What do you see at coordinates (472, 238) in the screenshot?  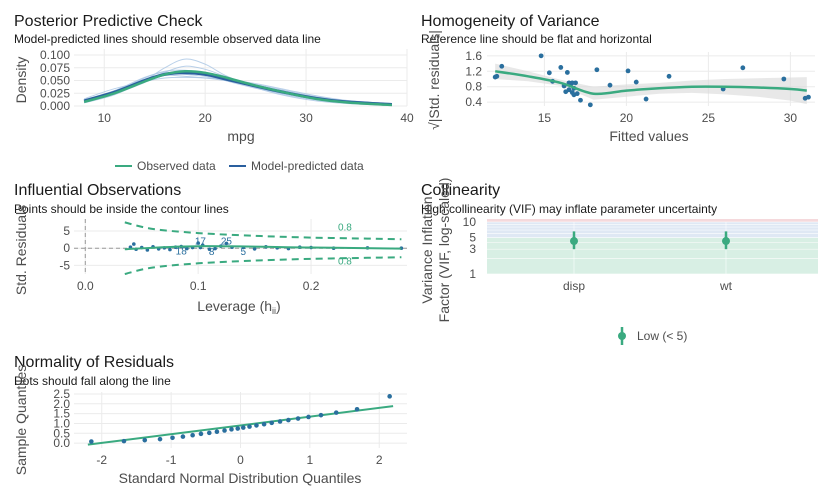 I see `col-y-tick-2: 5` at bounding box center [472, 238].